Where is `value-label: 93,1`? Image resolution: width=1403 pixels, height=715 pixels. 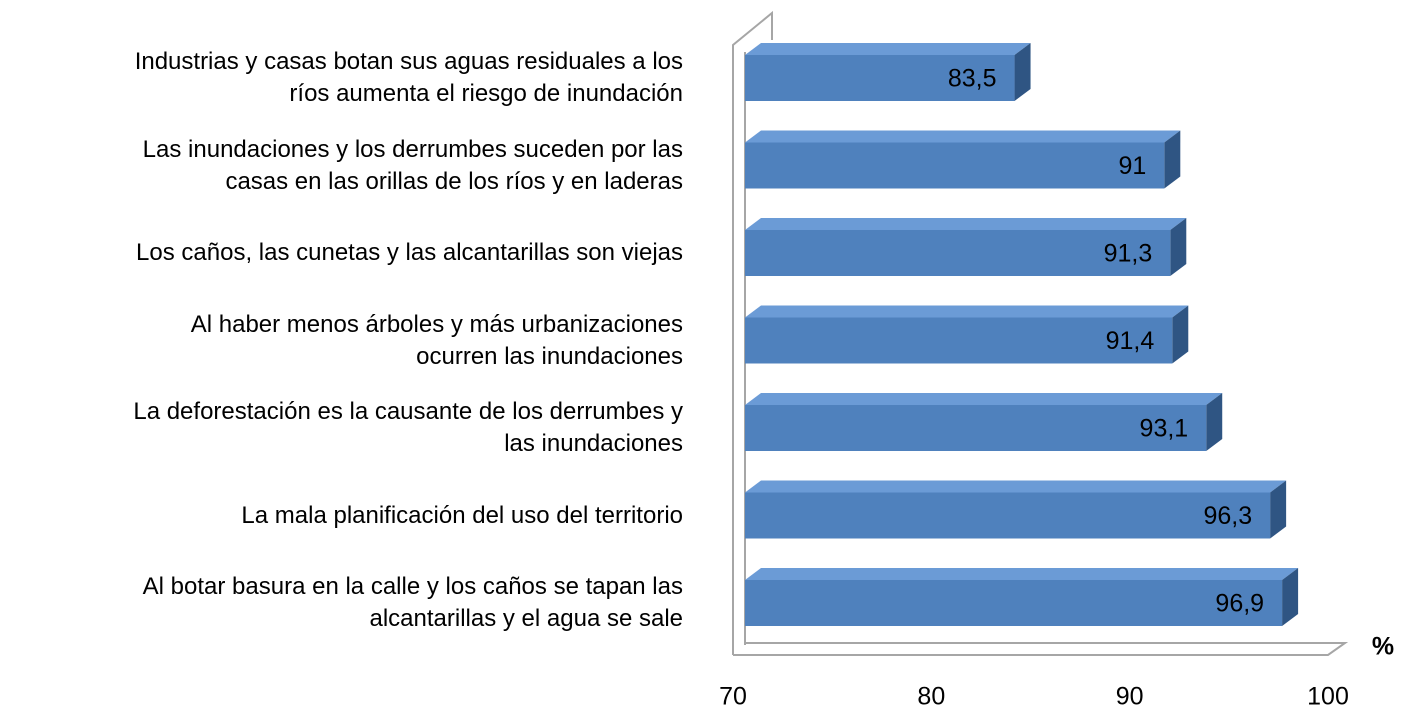
value-label: 93,1 is located at coordinates (1164, 429).